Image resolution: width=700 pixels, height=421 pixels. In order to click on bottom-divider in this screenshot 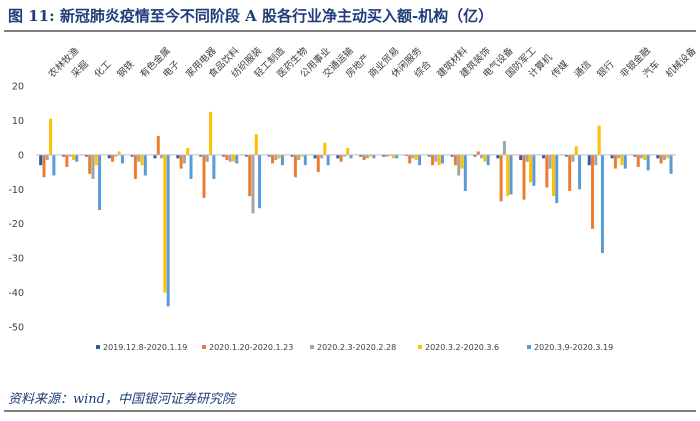, I will do `click(350, 411)`.